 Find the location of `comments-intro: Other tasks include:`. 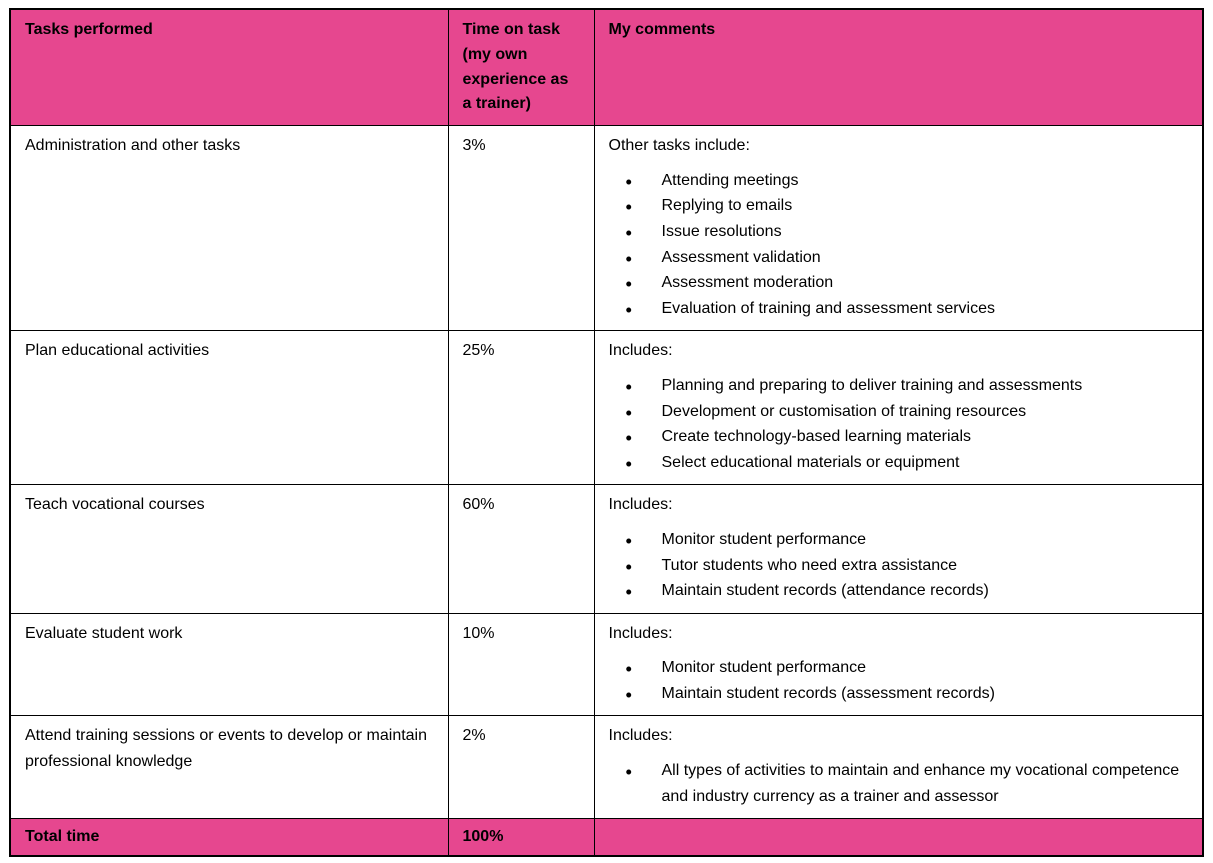

comments-intro: Other tasks include: is located at coordinates (679, 146).